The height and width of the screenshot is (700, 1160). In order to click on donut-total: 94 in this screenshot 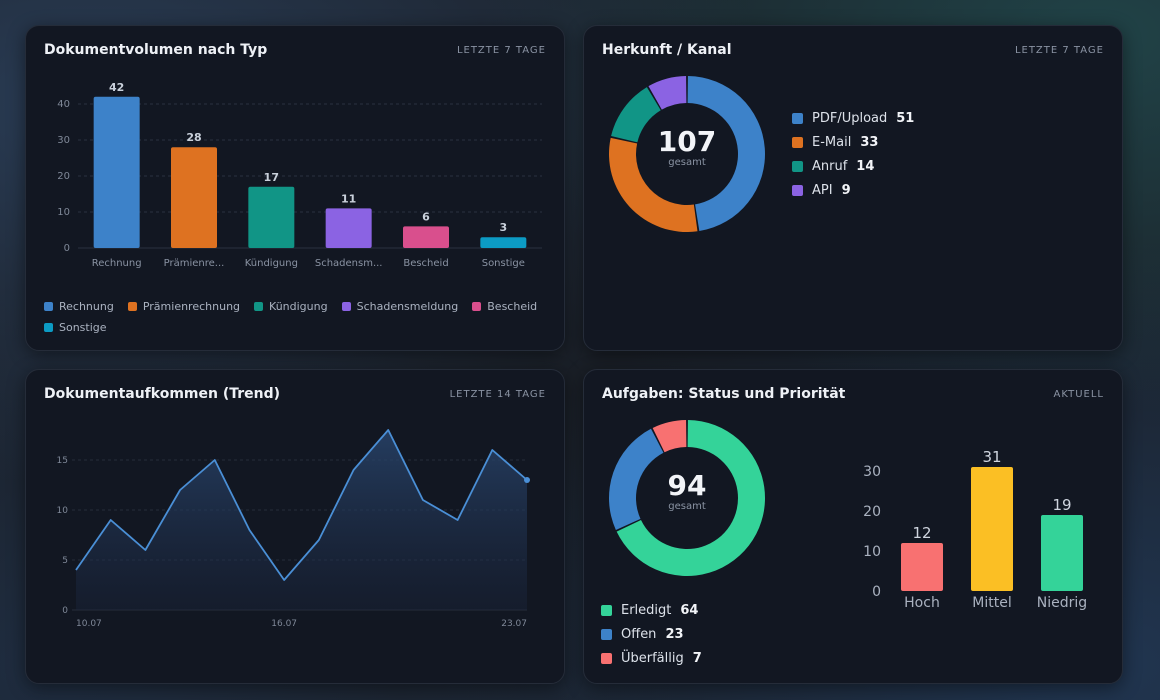, I will do `click(687, 485)`.